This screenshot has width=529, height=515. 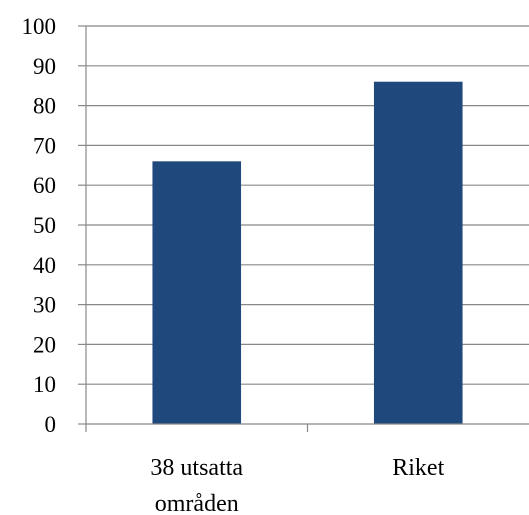 I want to click on y-tick-label: 80, so click(x=44, y=106).